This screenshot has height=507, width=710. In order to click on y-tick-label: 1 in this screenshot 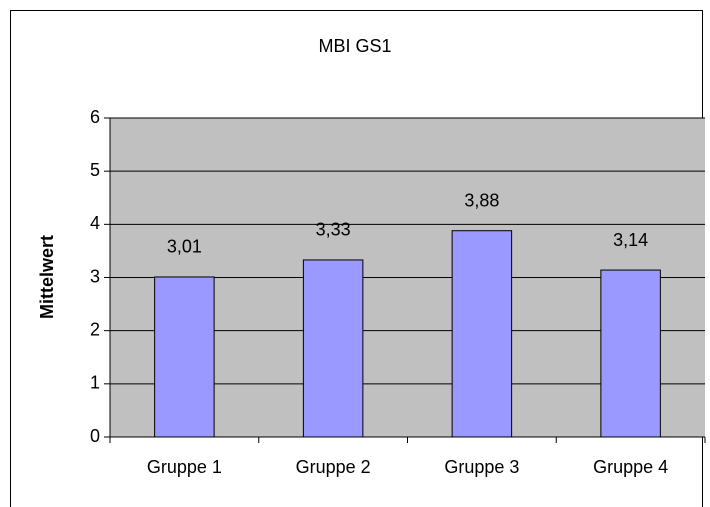, I will do `click(95, 383)`.